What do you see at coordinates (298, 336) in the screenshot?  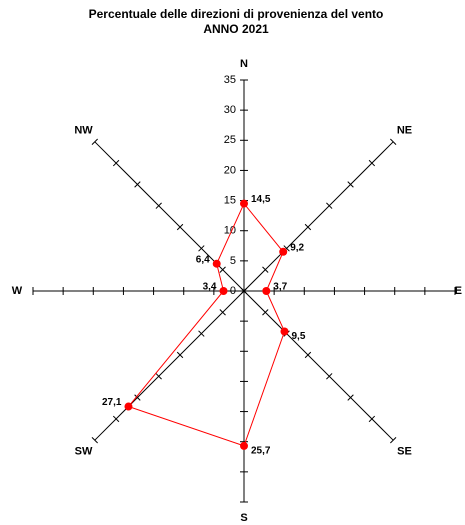 I see `value-label: 9,5` at bounding box center [298, 336].